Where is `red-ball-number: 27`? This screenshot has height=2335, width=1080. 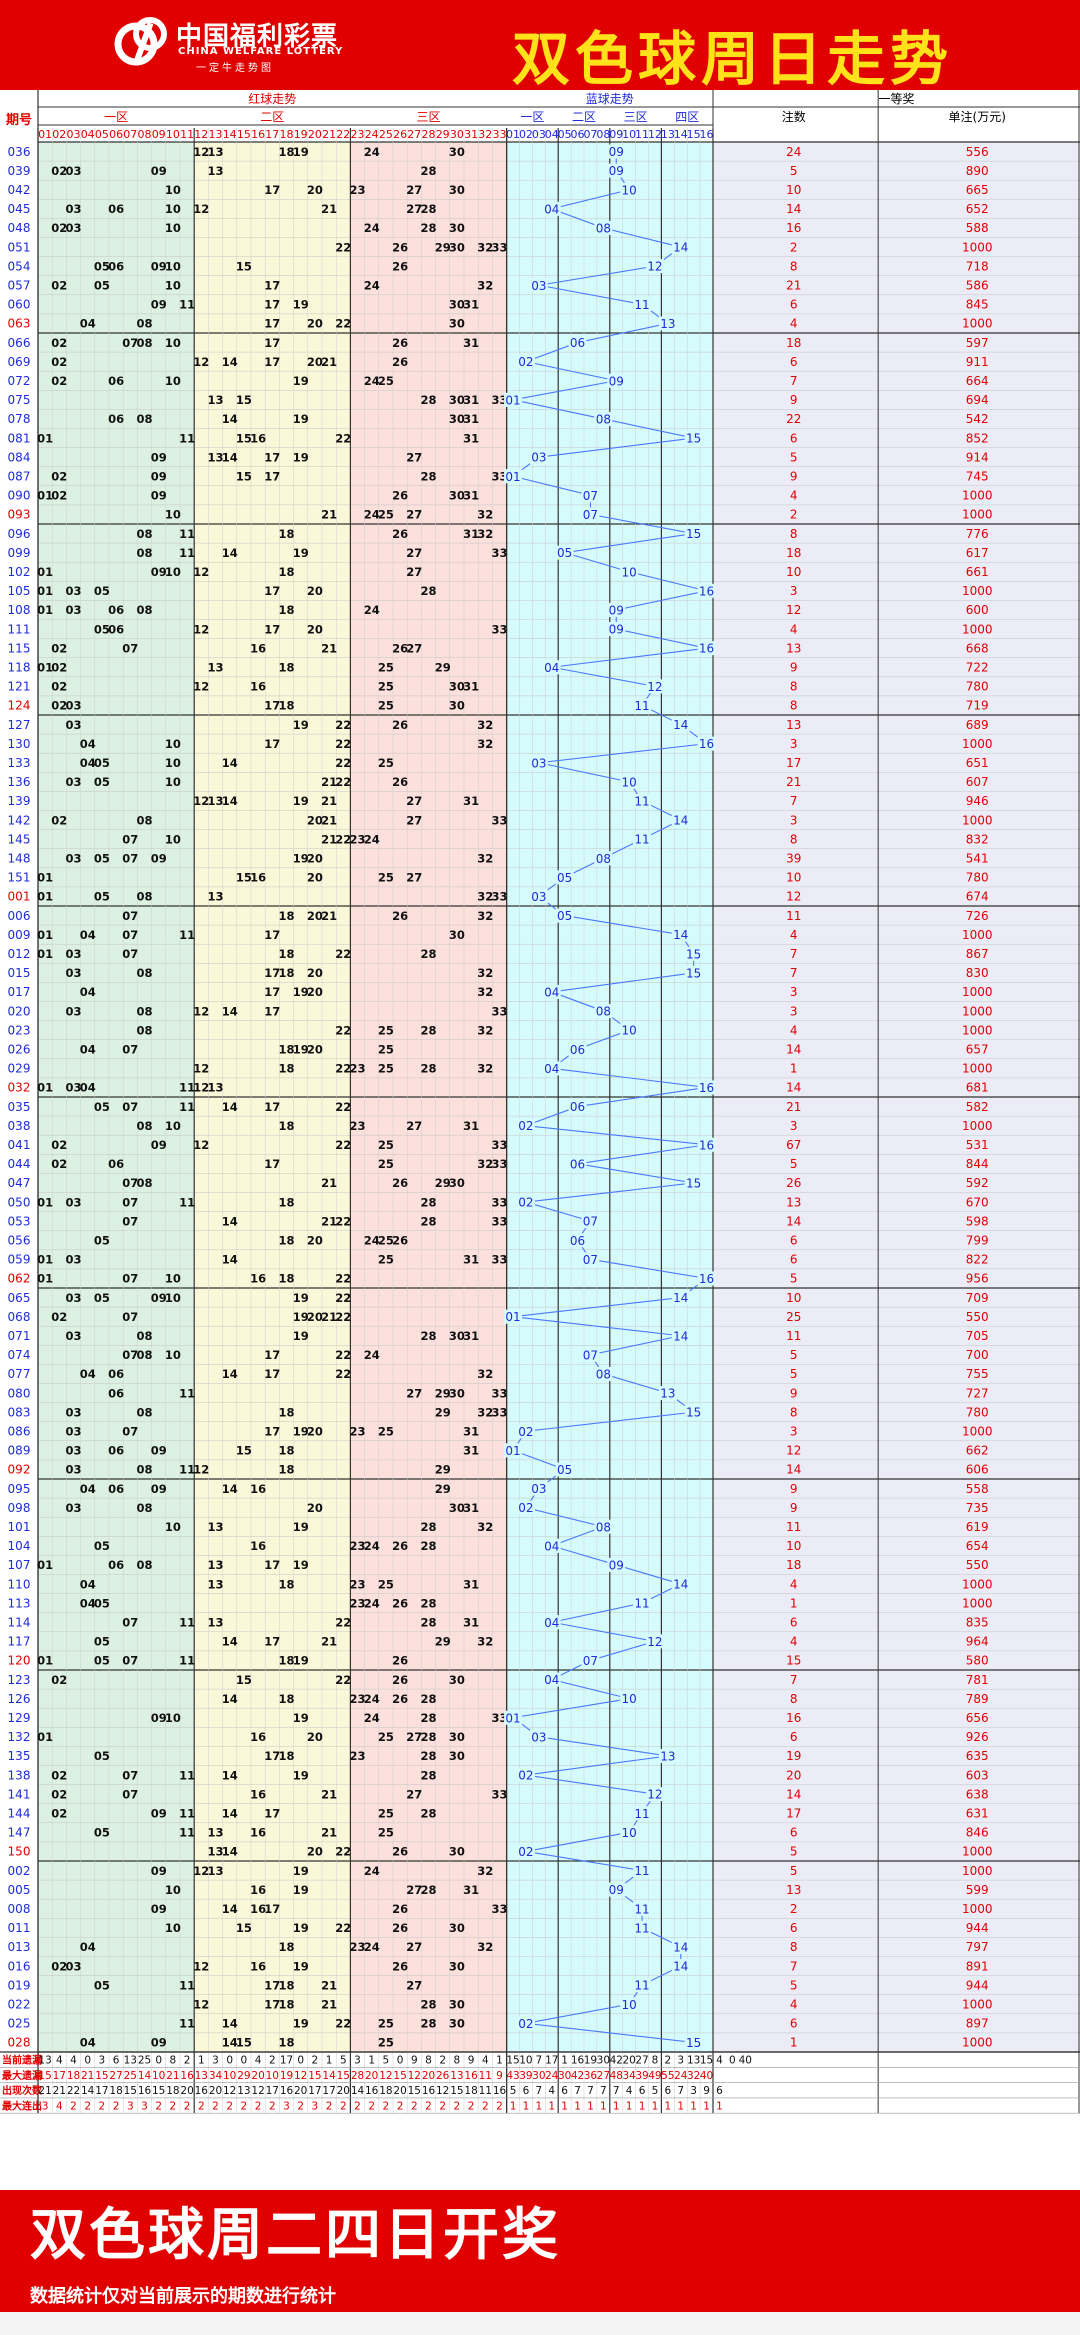 red-ball-number: 27 is located at coordinates (414, 209).